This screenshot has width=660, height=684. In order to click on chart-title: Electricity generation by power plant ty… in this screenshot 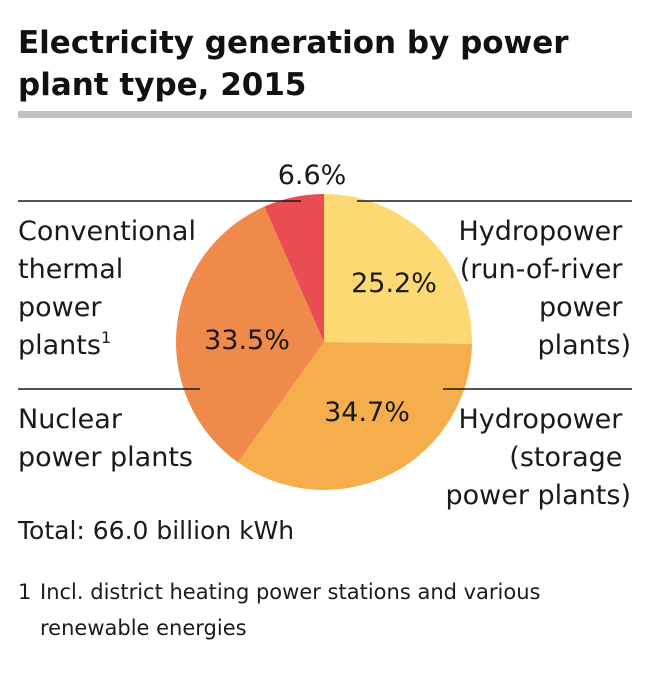, I will do `click(293, 64)`.